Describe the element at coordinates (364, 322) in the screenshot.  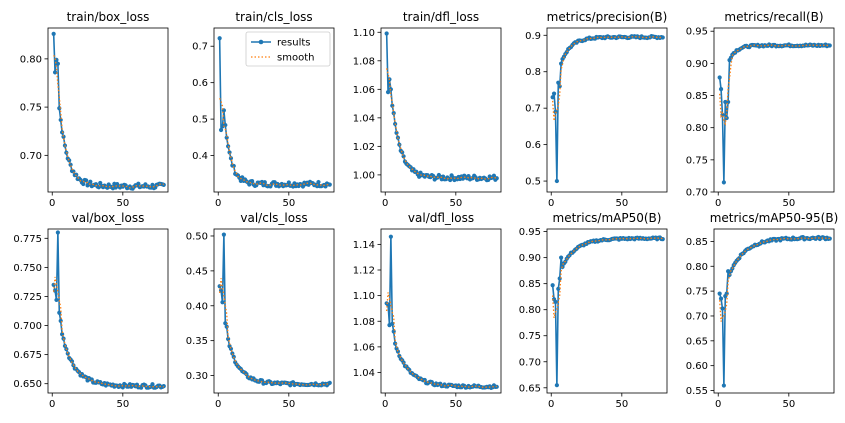
I see `y-tick-label: 1.08` at that location.